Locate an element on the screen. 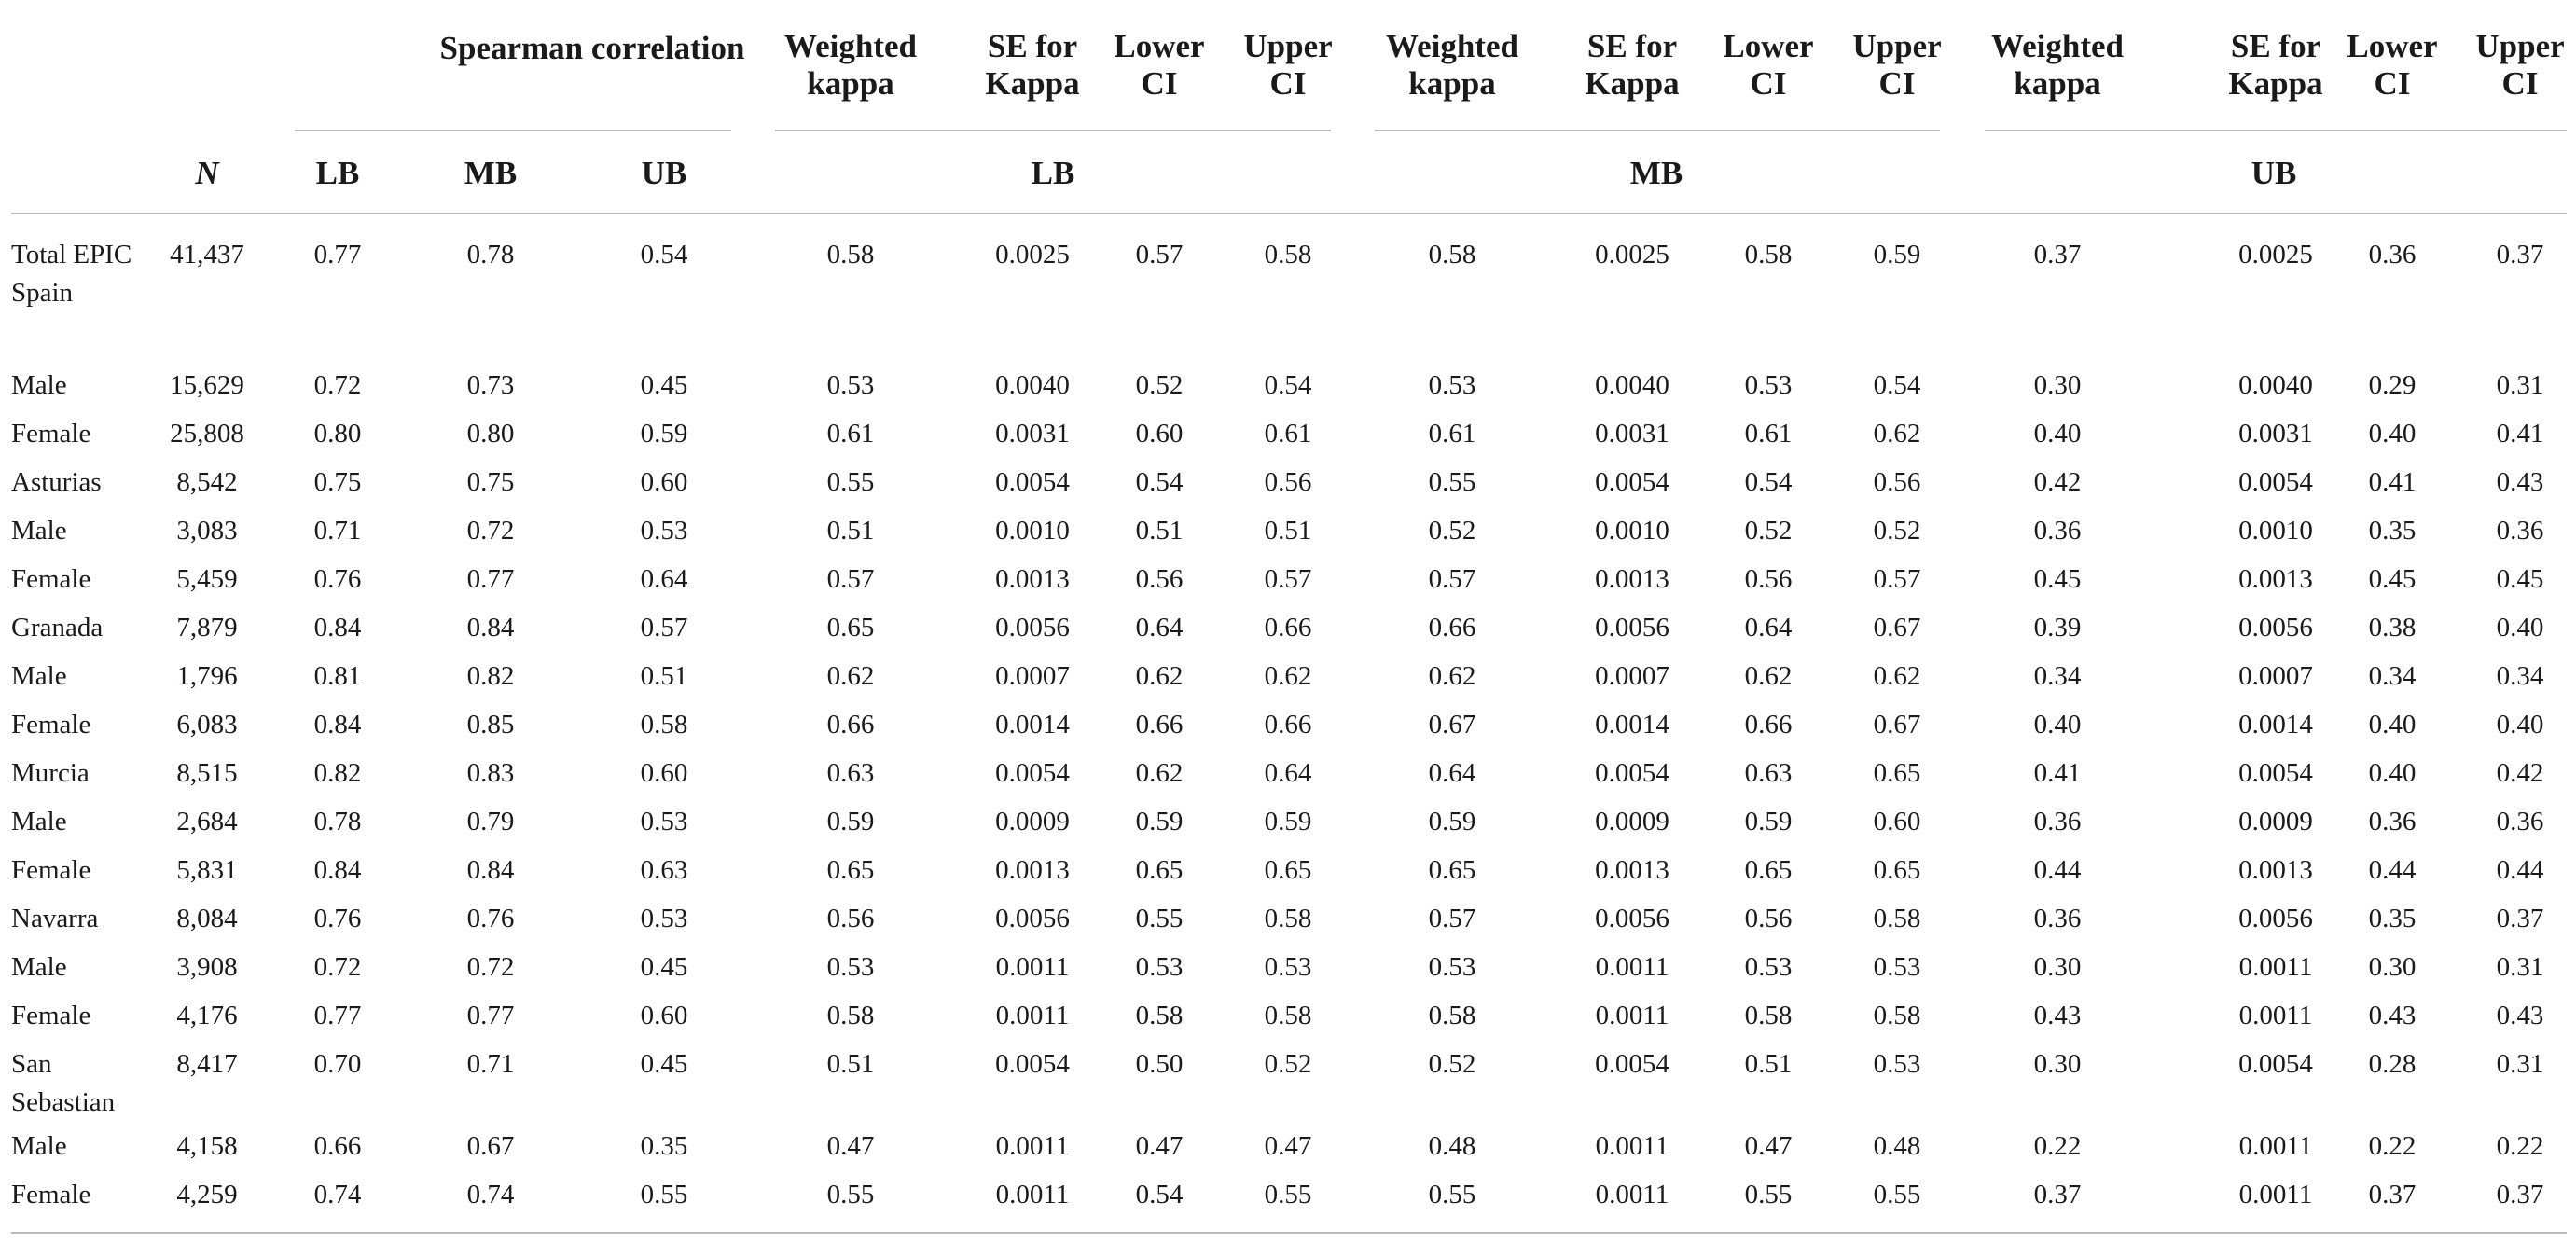 The image size is (2576, 1244). table-cell: 0.0010 is located at coordinates (2275, 531).